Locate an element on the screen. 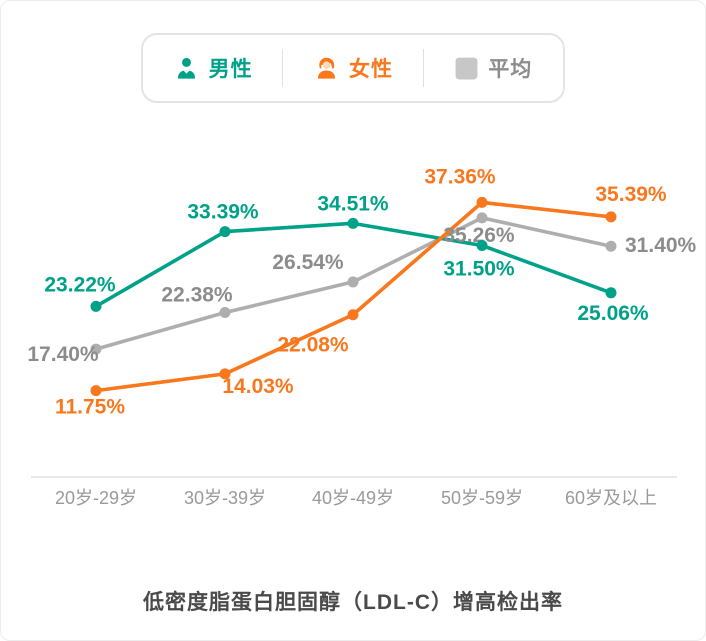  data-label: 26.54% is located at coordinates (308, 262).